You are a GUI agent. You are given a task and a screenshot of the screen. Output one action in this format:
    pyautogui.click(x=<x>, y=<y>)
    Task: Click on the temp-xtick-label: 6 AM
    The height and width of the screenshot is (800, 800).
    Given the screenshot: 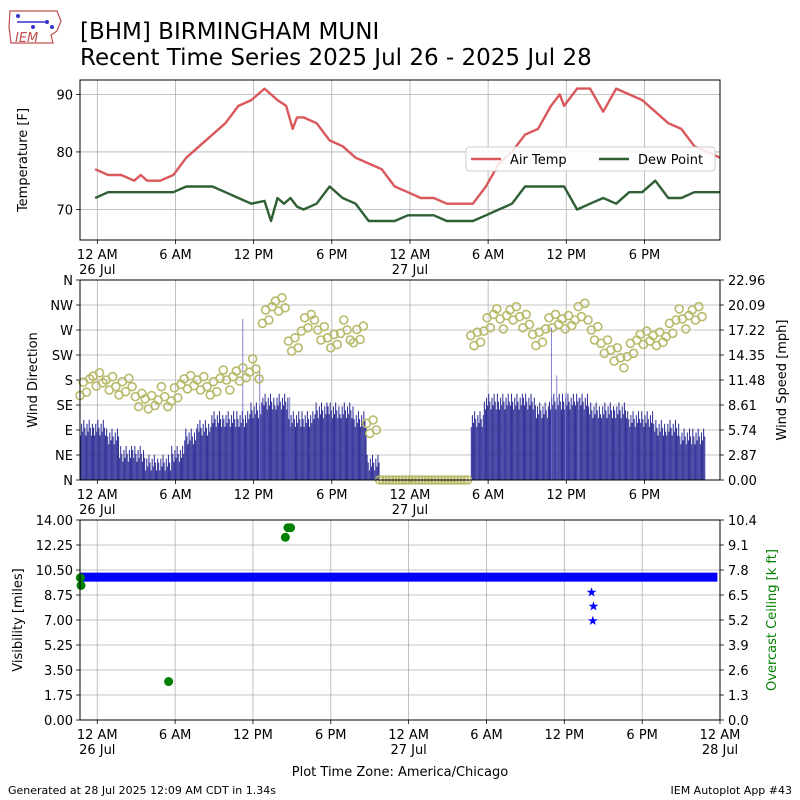 What is the action you would take?
    pyautogui.click(x=175, y=255)
    